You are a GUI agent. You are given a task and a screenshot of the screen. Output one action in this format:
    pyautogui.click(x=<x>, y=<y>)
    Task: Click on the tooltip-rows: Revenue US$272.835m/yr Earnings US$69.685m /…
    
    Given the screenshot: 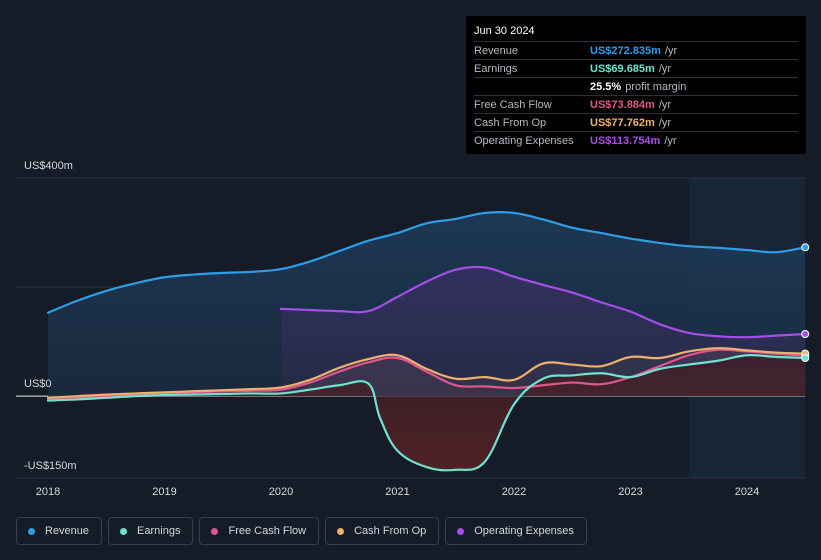 What is the action you would take?
    pyautogui.click(x=636, y=95)
    